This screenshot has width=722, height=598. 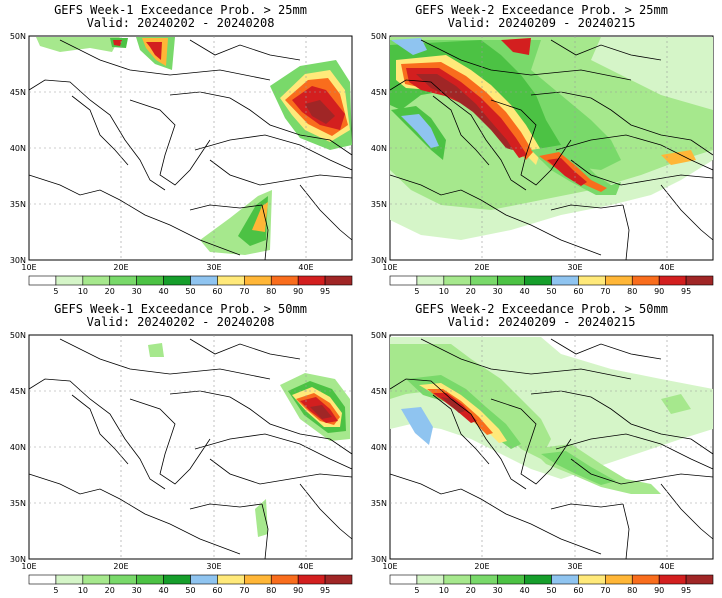 What do you see at coordinates (541, 309) in the screenshot?
I see `panel-title: GEFS Week-2 Exceedance Prob. > 50mm` at bounding box center [541, 309].